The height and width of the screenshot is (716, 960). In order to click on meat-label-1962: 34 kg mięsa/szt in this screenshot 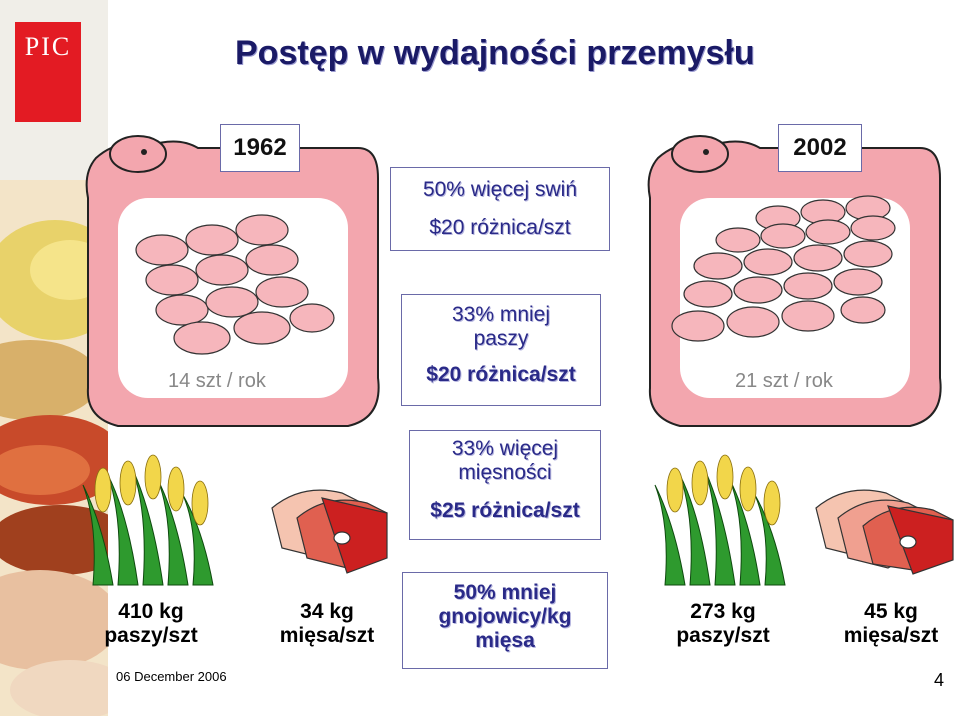, I will do `click(327, 624)`.